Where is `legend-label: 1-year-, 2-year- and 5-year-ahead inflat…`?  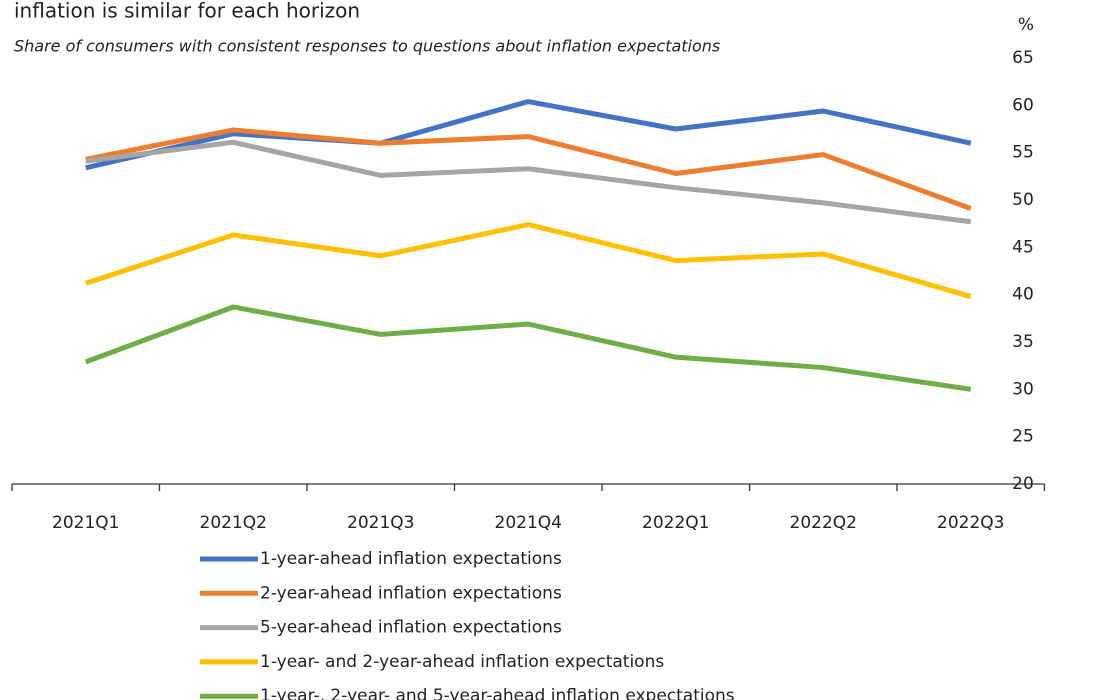
legend-label: 1-year-, 2-year- and 5-year-ahead inflat… is located at coordinates (497, 693).